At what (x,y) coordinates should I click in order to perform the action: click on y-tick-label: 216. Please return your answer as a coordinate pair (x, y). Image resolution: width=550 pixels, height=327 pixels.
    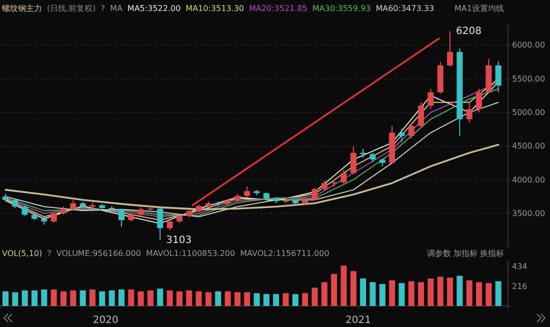
    Looking at the image, I should click on (520, 286).